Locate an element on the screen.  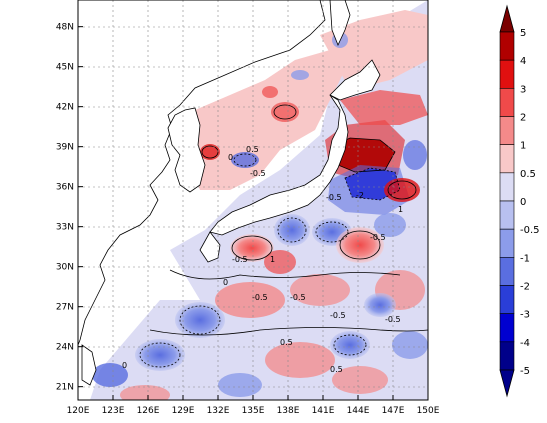
lon-tick-label: 138E is located at coordinates (288, 411).